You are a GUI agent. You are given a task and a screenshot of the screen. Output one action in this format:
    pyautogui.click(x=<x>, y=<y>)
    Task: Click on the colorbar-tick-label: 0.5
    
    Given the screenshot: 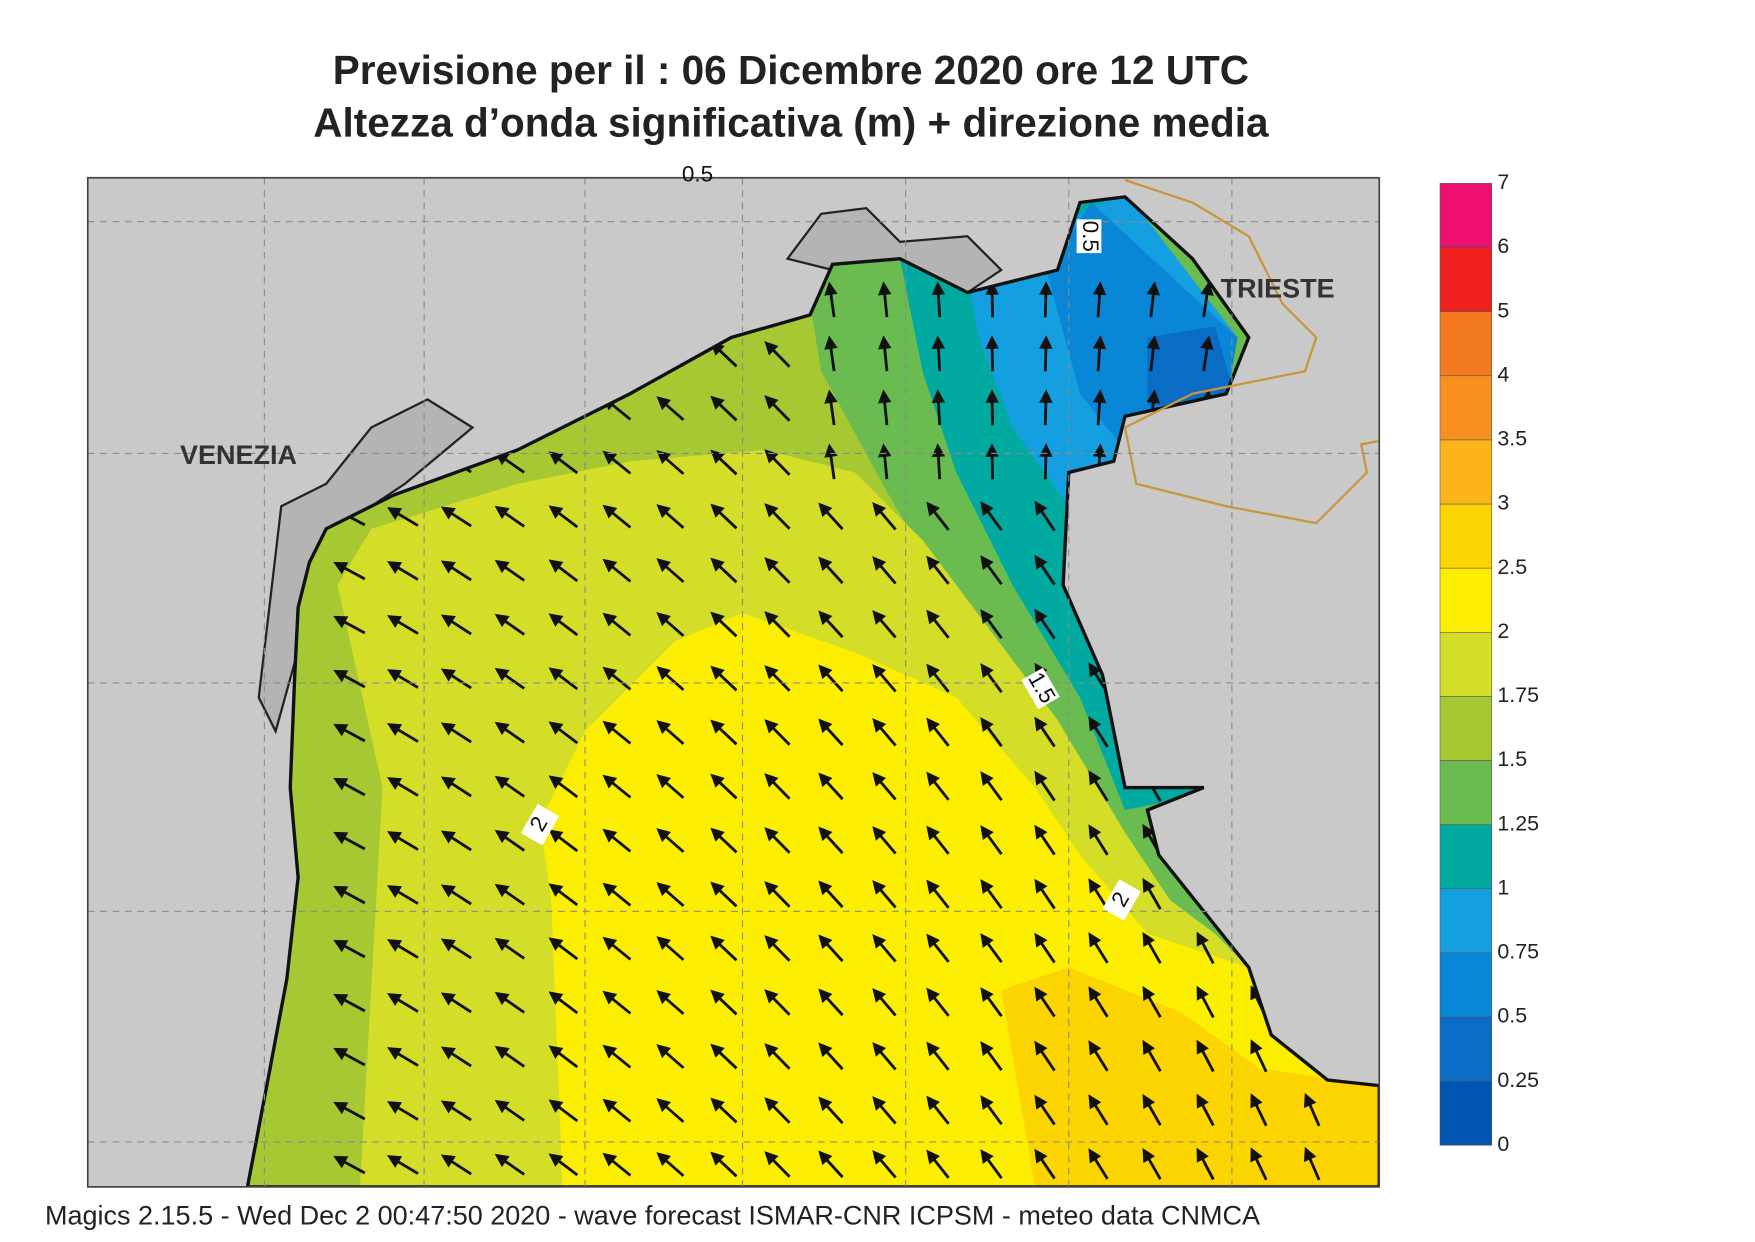 What is the action you would take?
    pyautogui.click(x=1512, y=1016)
    